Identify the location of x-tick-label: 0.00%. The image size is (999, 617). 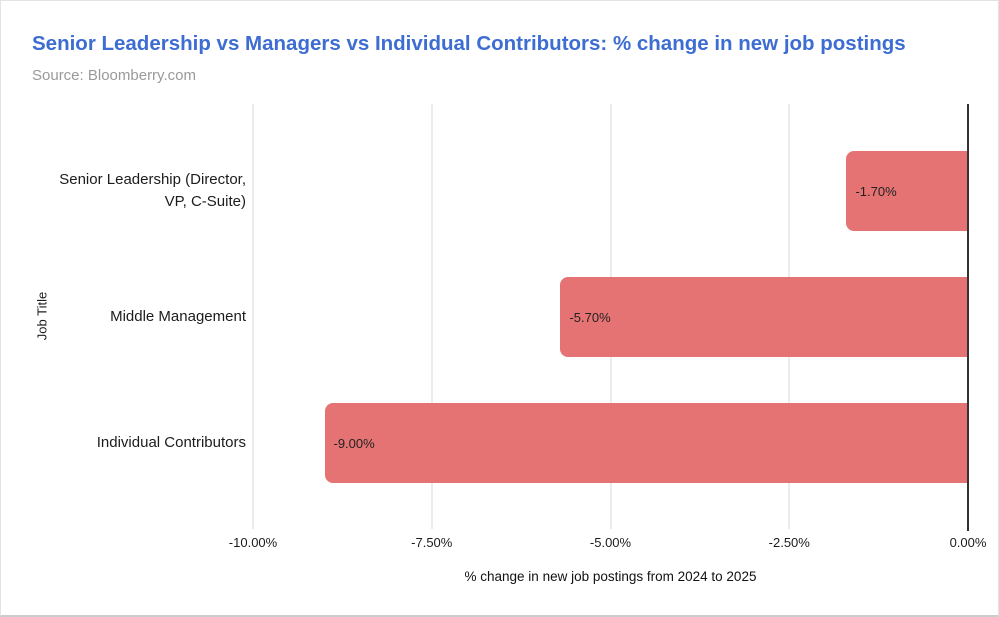
(968, 542).